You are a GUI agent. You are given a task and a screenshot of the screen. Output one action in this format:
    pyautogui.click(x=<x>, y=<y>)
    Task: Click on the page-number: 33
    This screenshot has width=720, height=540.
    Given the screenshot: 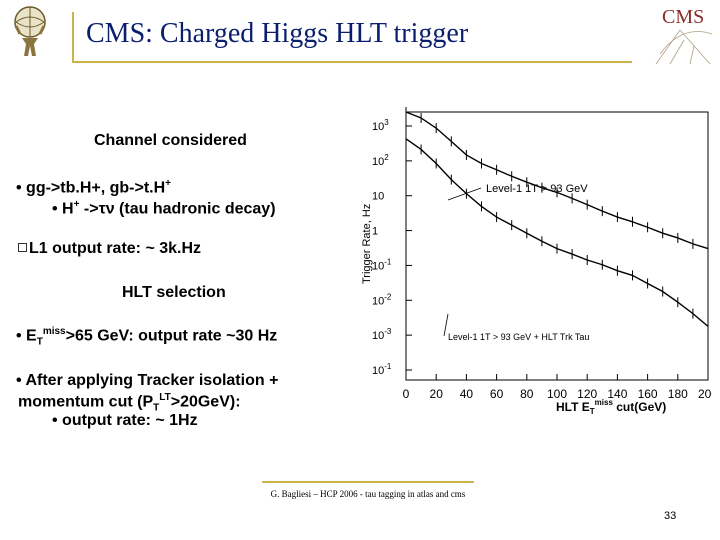 What is the action you would take?
    pyautogui.click(x=670, y=516)
    